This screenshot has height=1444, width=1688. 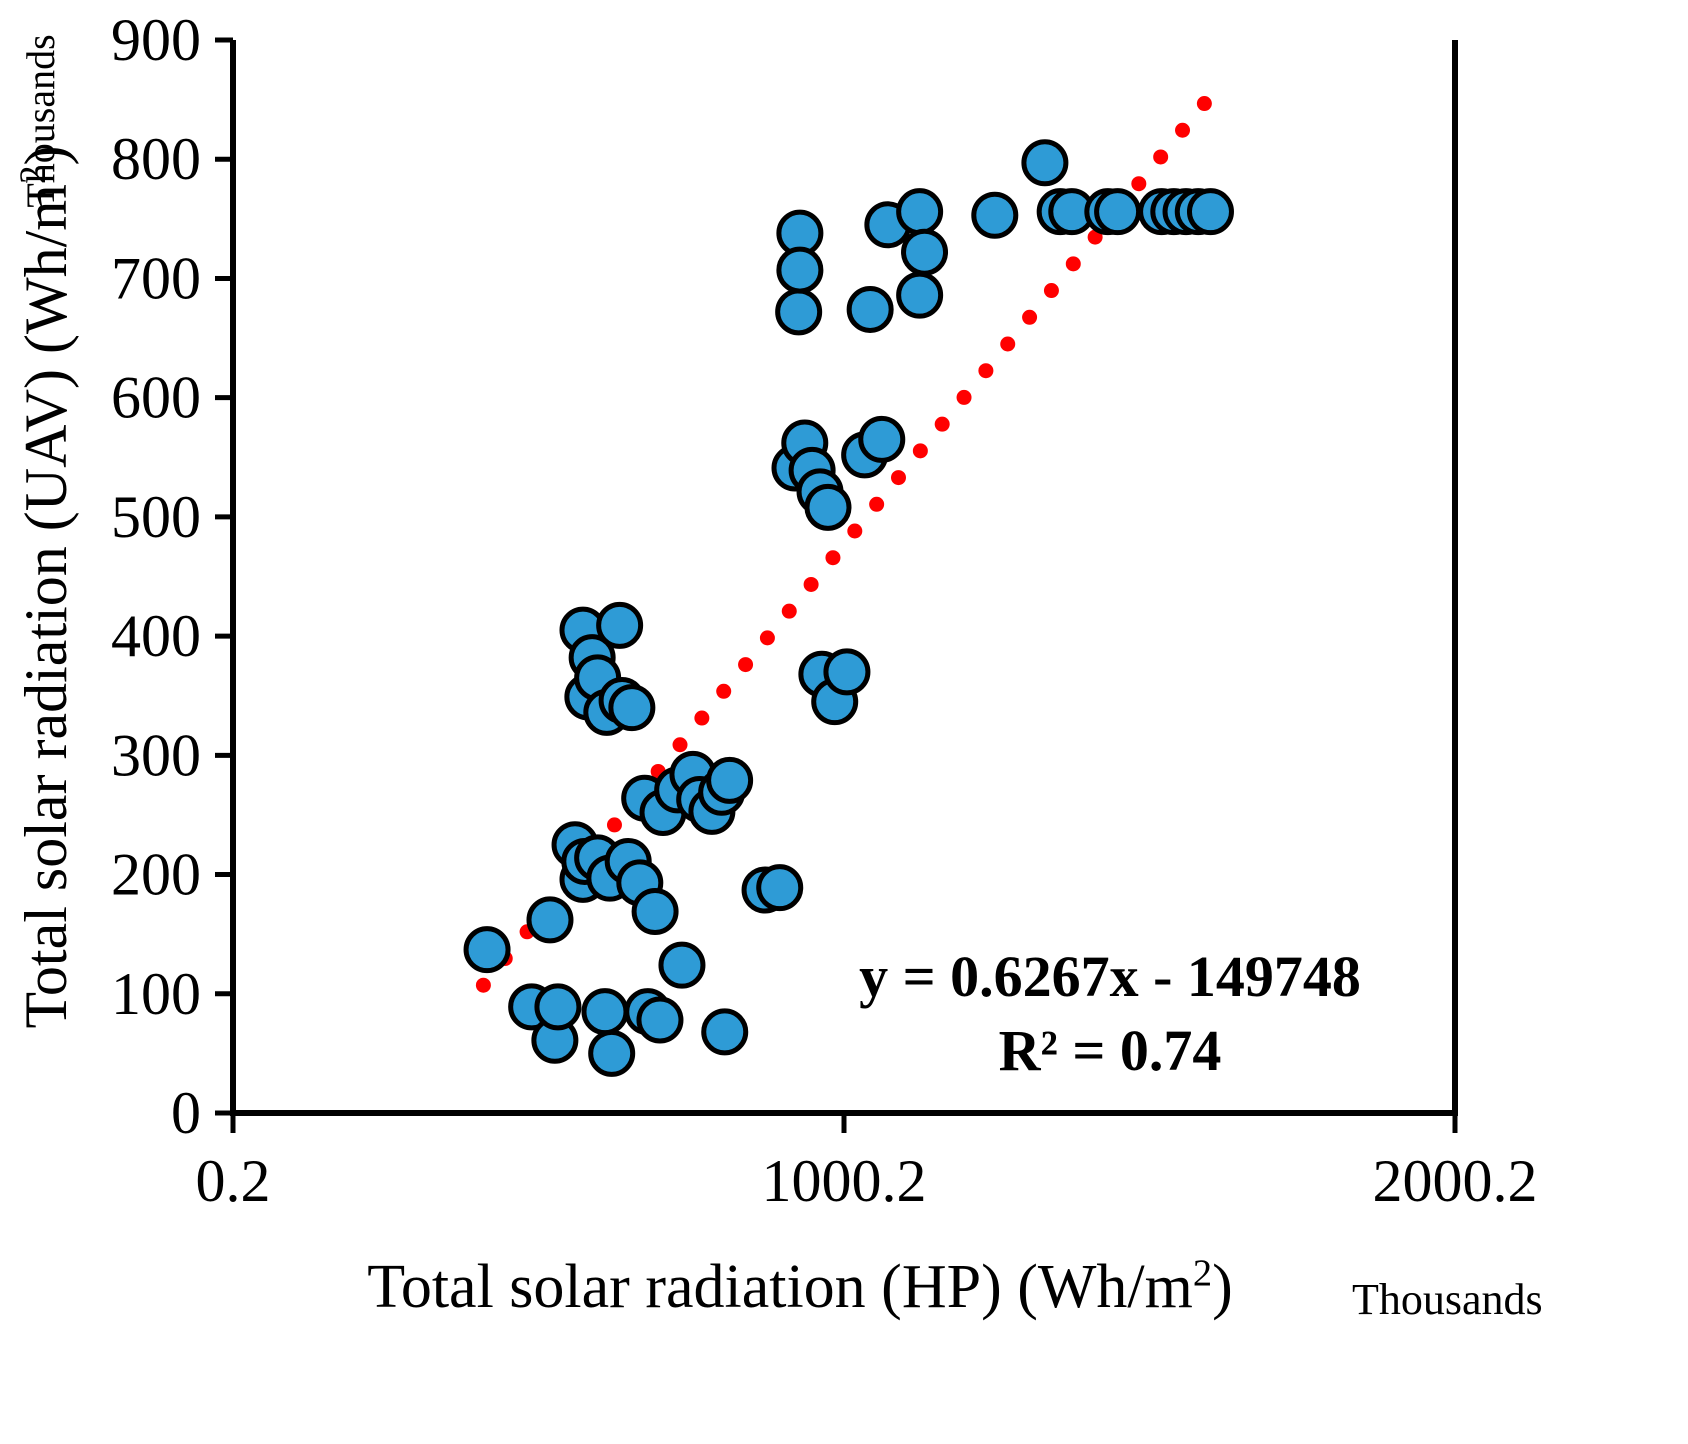 I want to click on x-tick-label: 0.2, so click(x=233, y=1181).